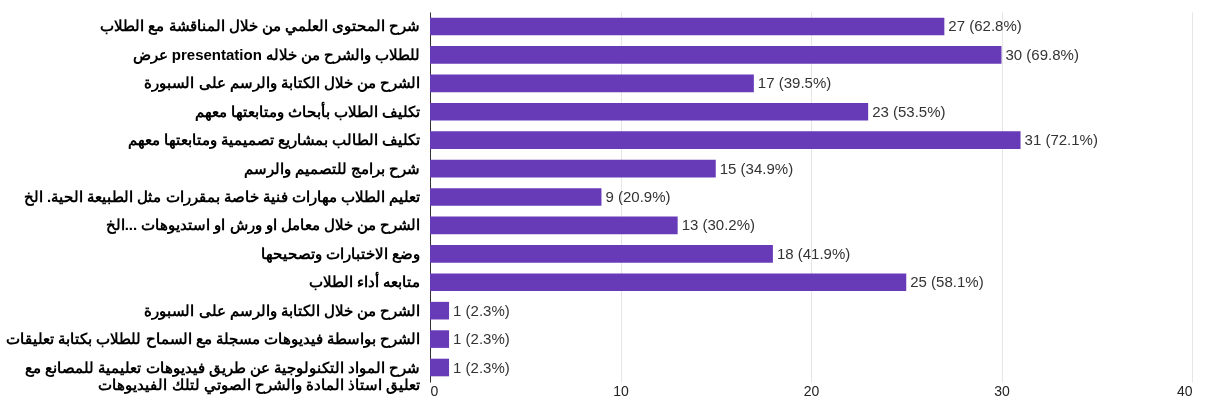  I want to click on y-tick-label: شرح المحتوى العلمي من خلال المناقشة مع الطلاب, so click(260, 27).